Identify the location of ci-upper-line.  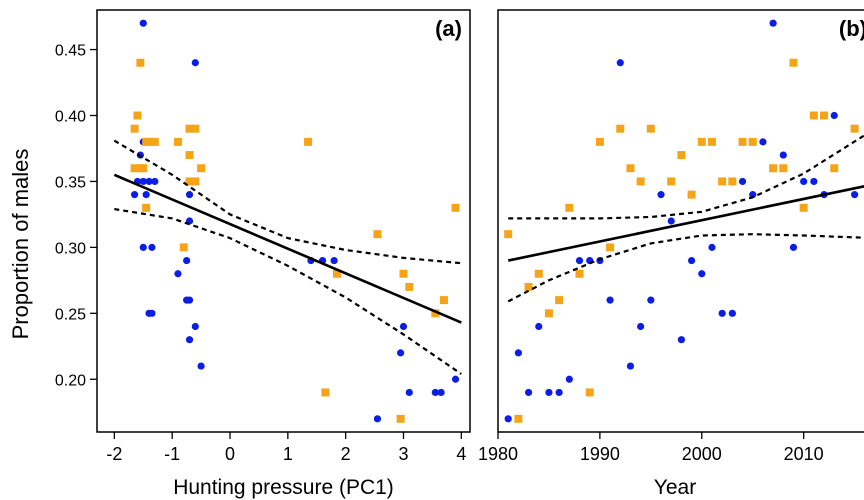
(686, 177).